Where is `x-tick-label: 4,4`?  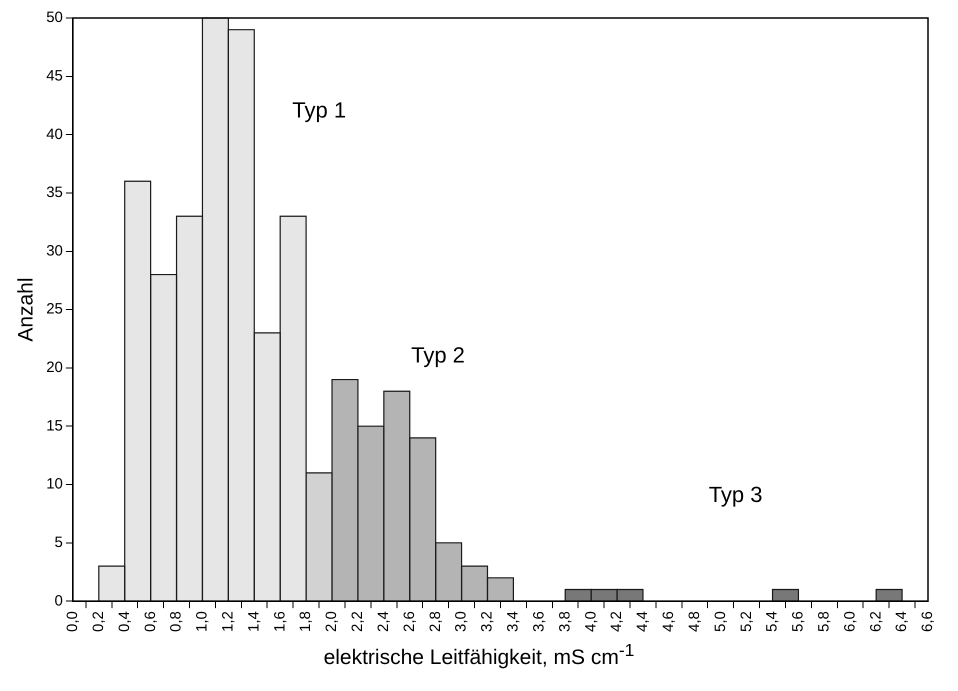
x-tick-label: 4,4 is located at coordinates (643, 621).